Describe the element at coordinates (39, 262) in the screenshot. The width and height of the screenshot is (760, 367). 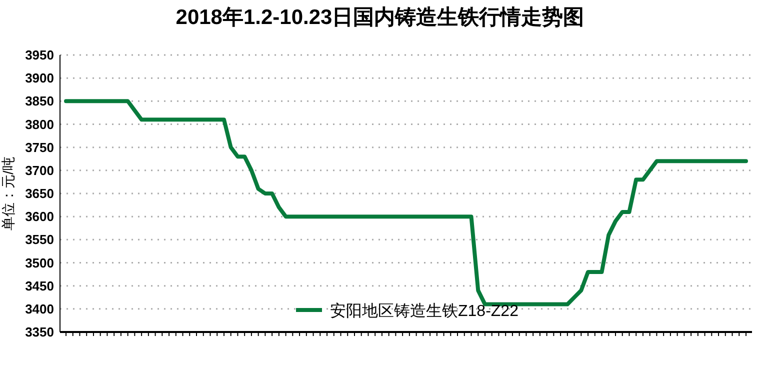
I see `y-tick-label: 3500` at that location.